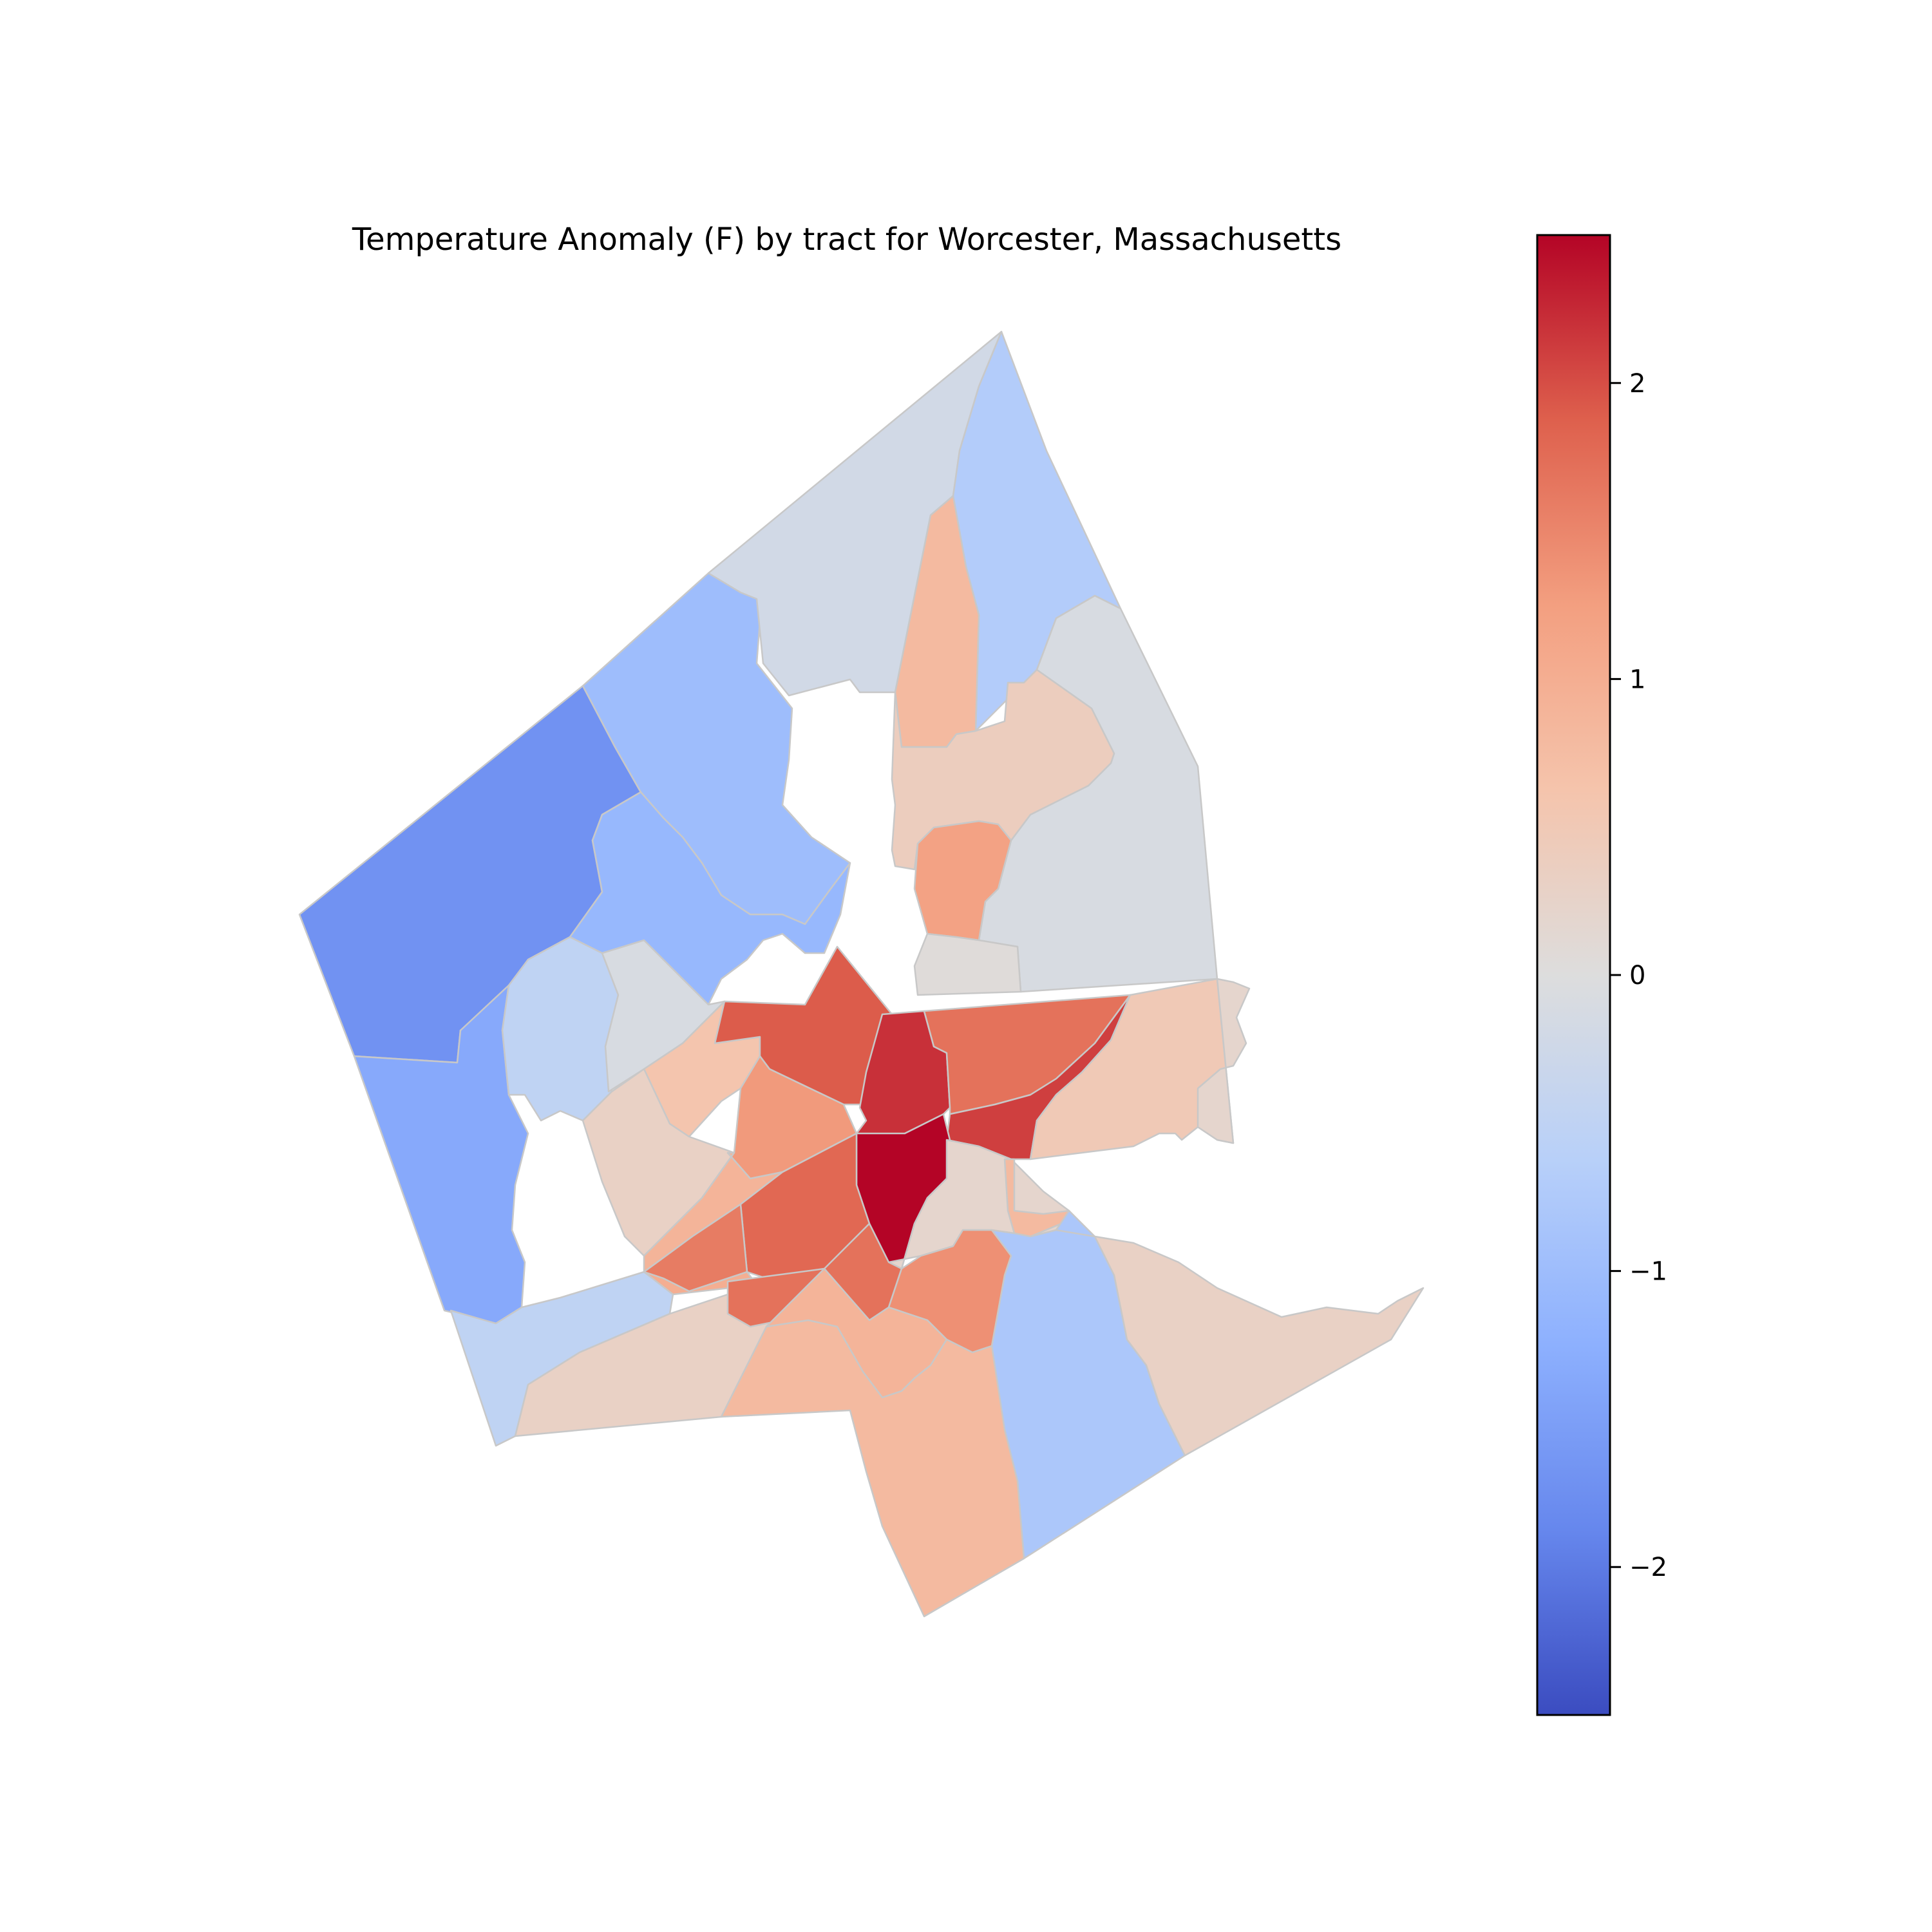 The image size is (1932, 1932). Describe the element at coordinates (873, 1469) in the screenshot. I see `tract-t36` at that location.